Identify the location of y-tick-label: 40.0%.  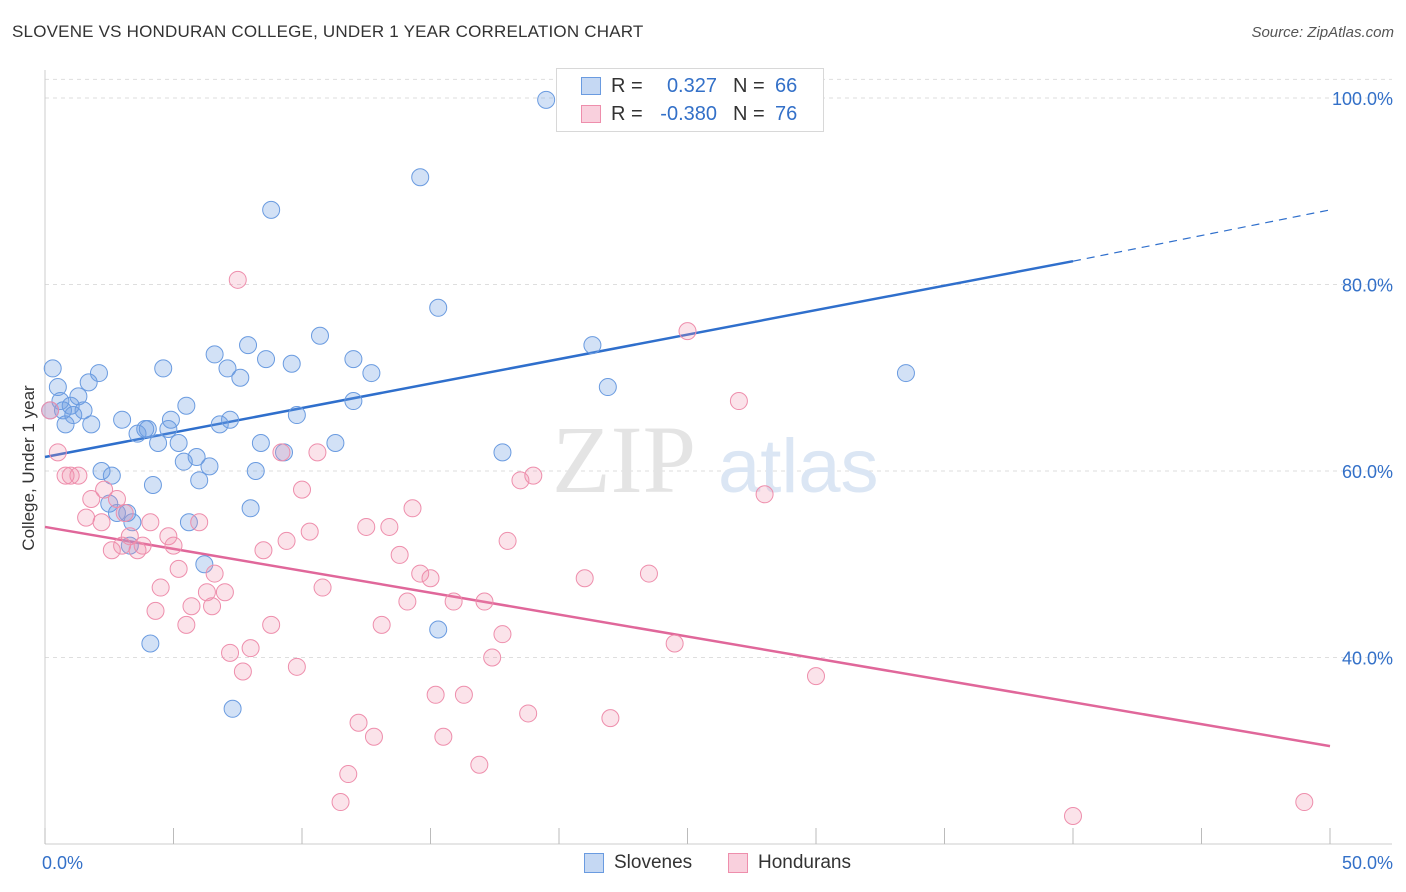
(1367, 658).